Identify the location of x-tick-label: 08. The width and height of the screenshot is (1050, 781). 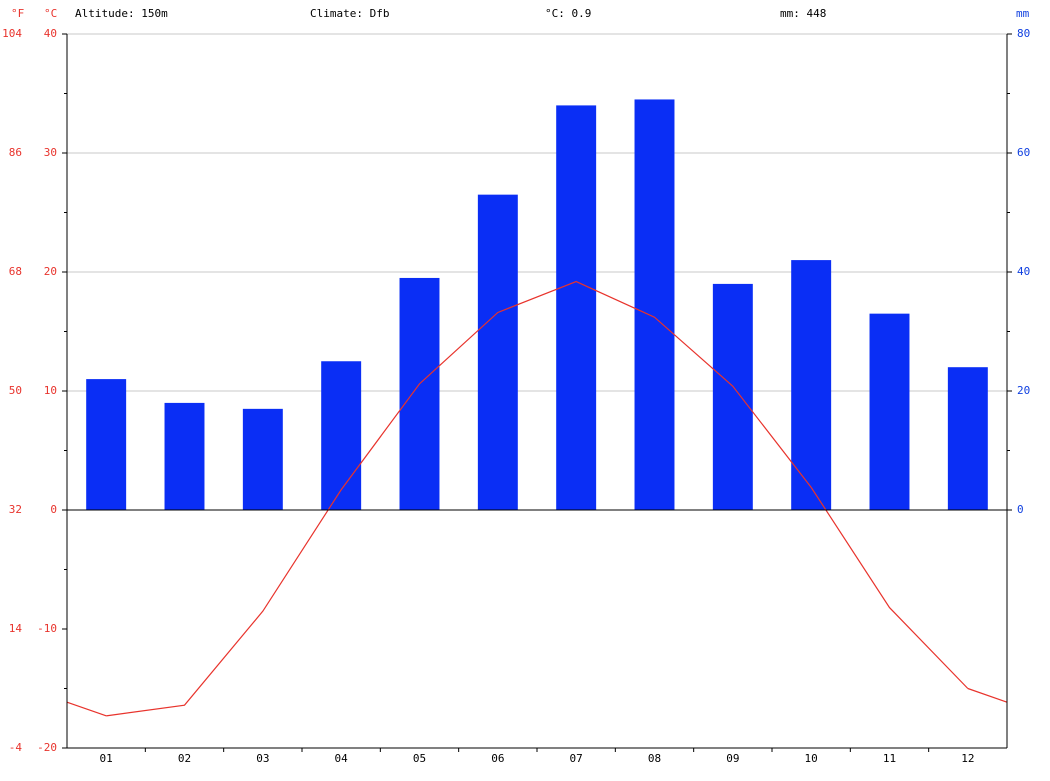
(654, 758).